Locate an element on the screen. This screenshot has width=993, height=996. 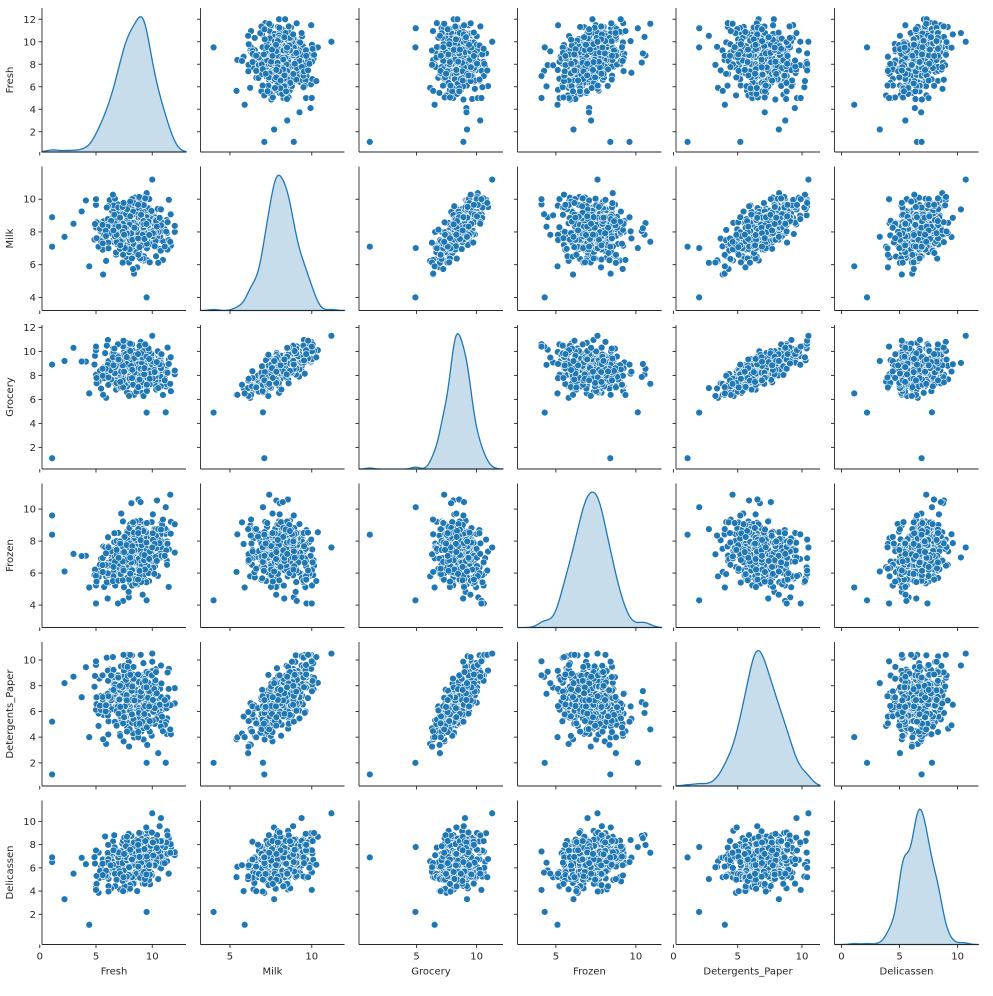
panel-Fresh-vs-Frozen is located at coordinates (588, 82).